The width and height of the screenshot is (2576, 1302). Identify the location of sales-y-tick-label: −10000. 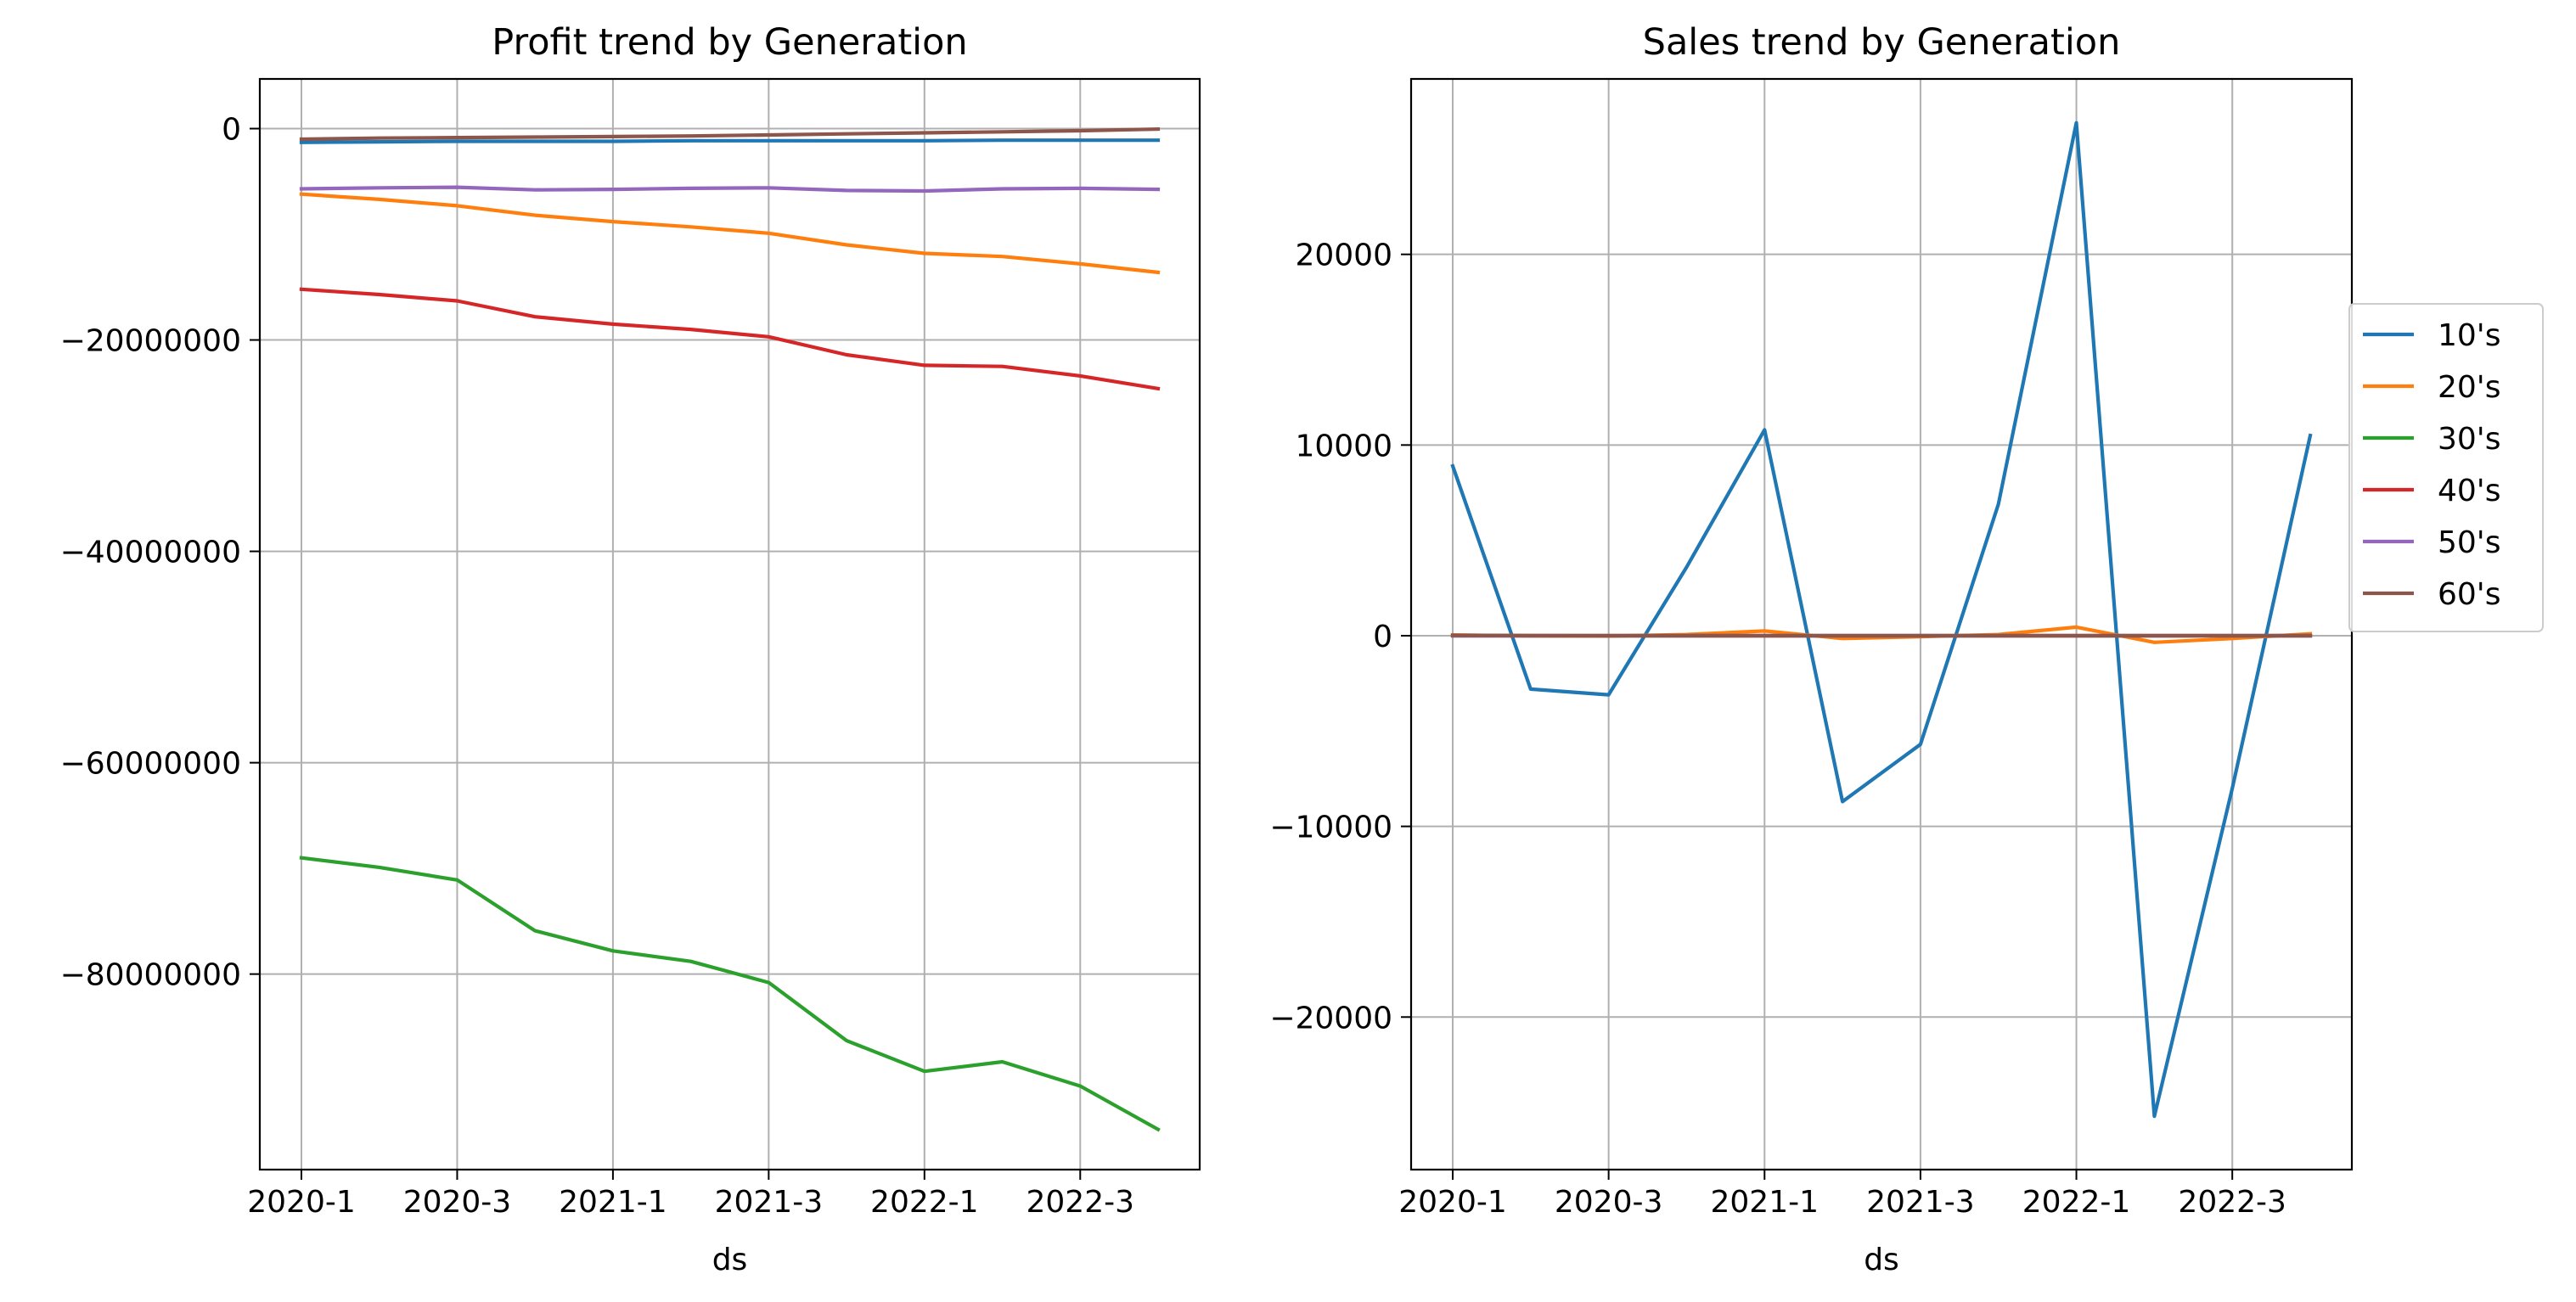
(1330, 828).